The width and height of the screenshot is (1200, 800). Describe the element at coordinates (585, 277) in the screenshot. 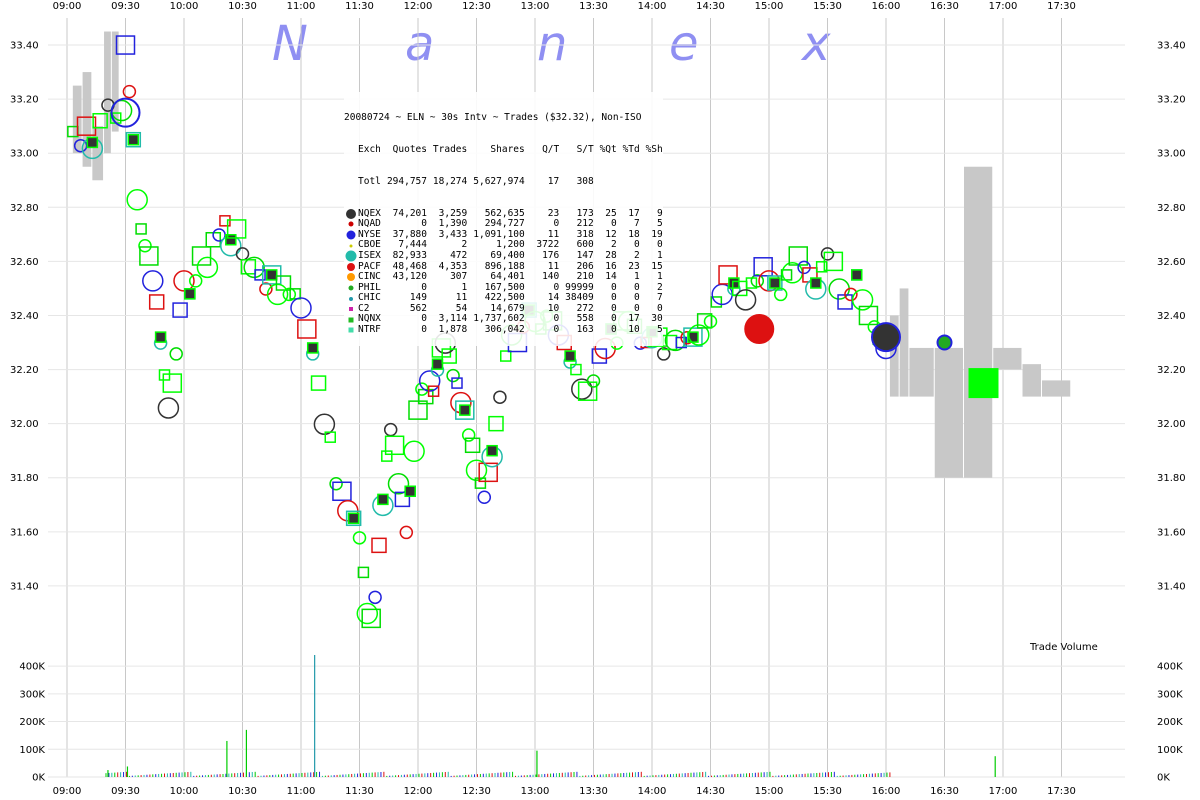

I see `legend-cell: 210` at that location.